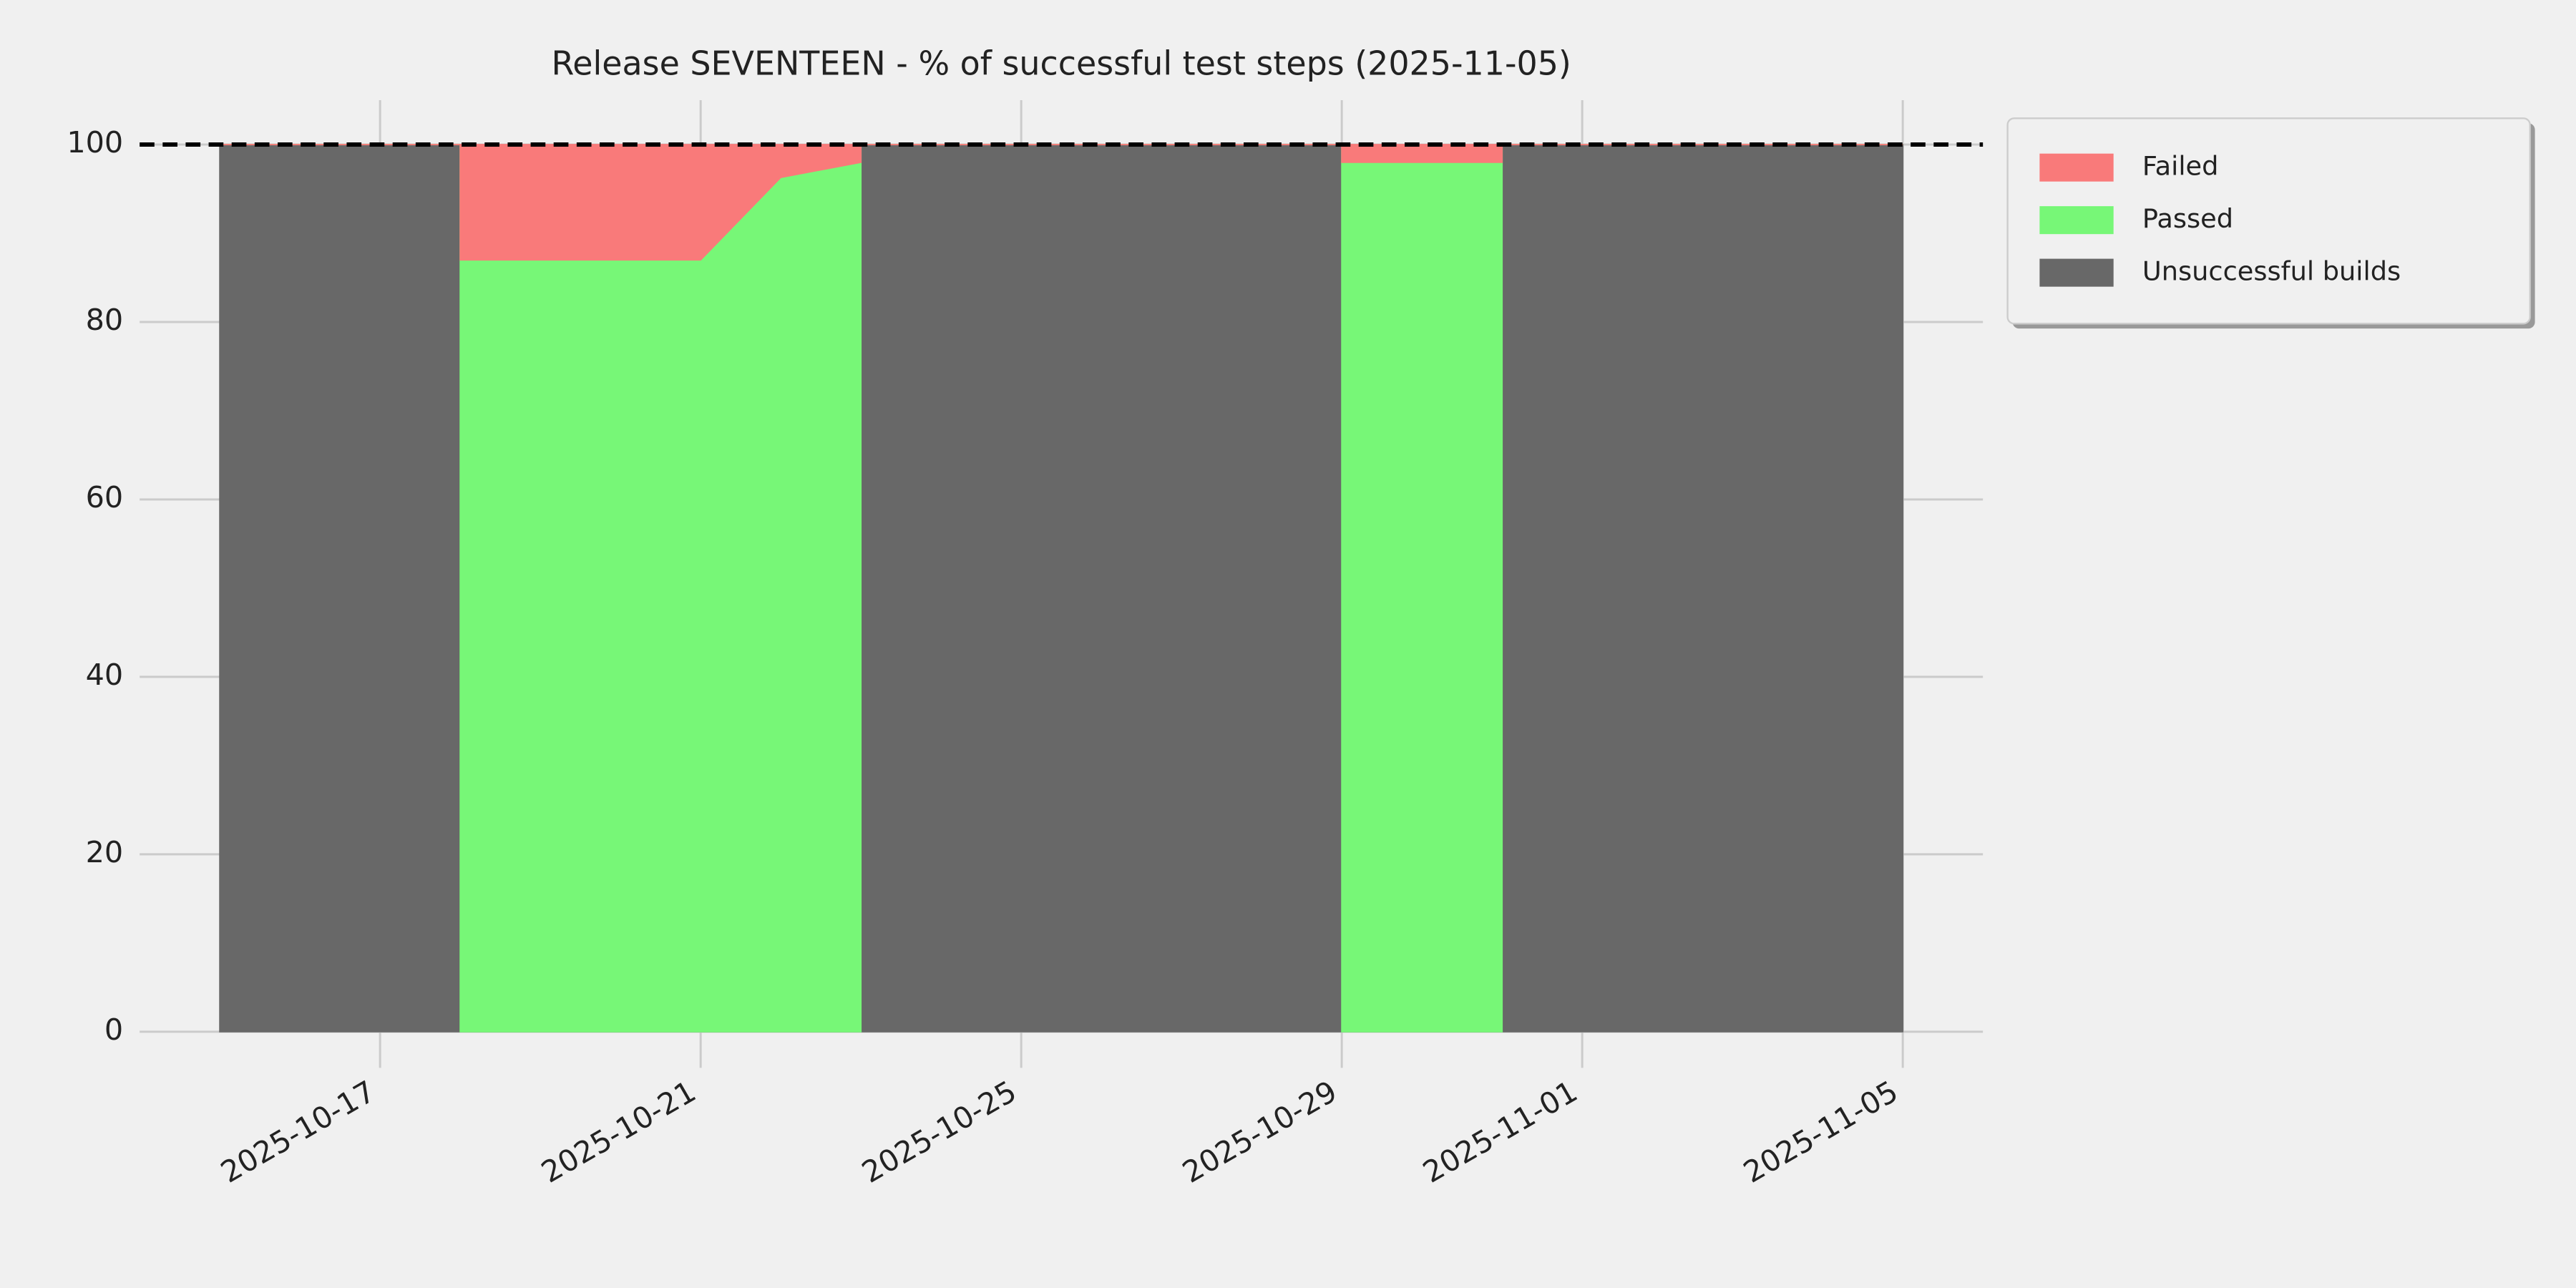 Image resolution: width=2576 pixels, height=1288 pixels. What do you see at coordinates (2187, 218) in the screenshot?
I see `legend-label: Passed` at bounding box center [2187, 218].